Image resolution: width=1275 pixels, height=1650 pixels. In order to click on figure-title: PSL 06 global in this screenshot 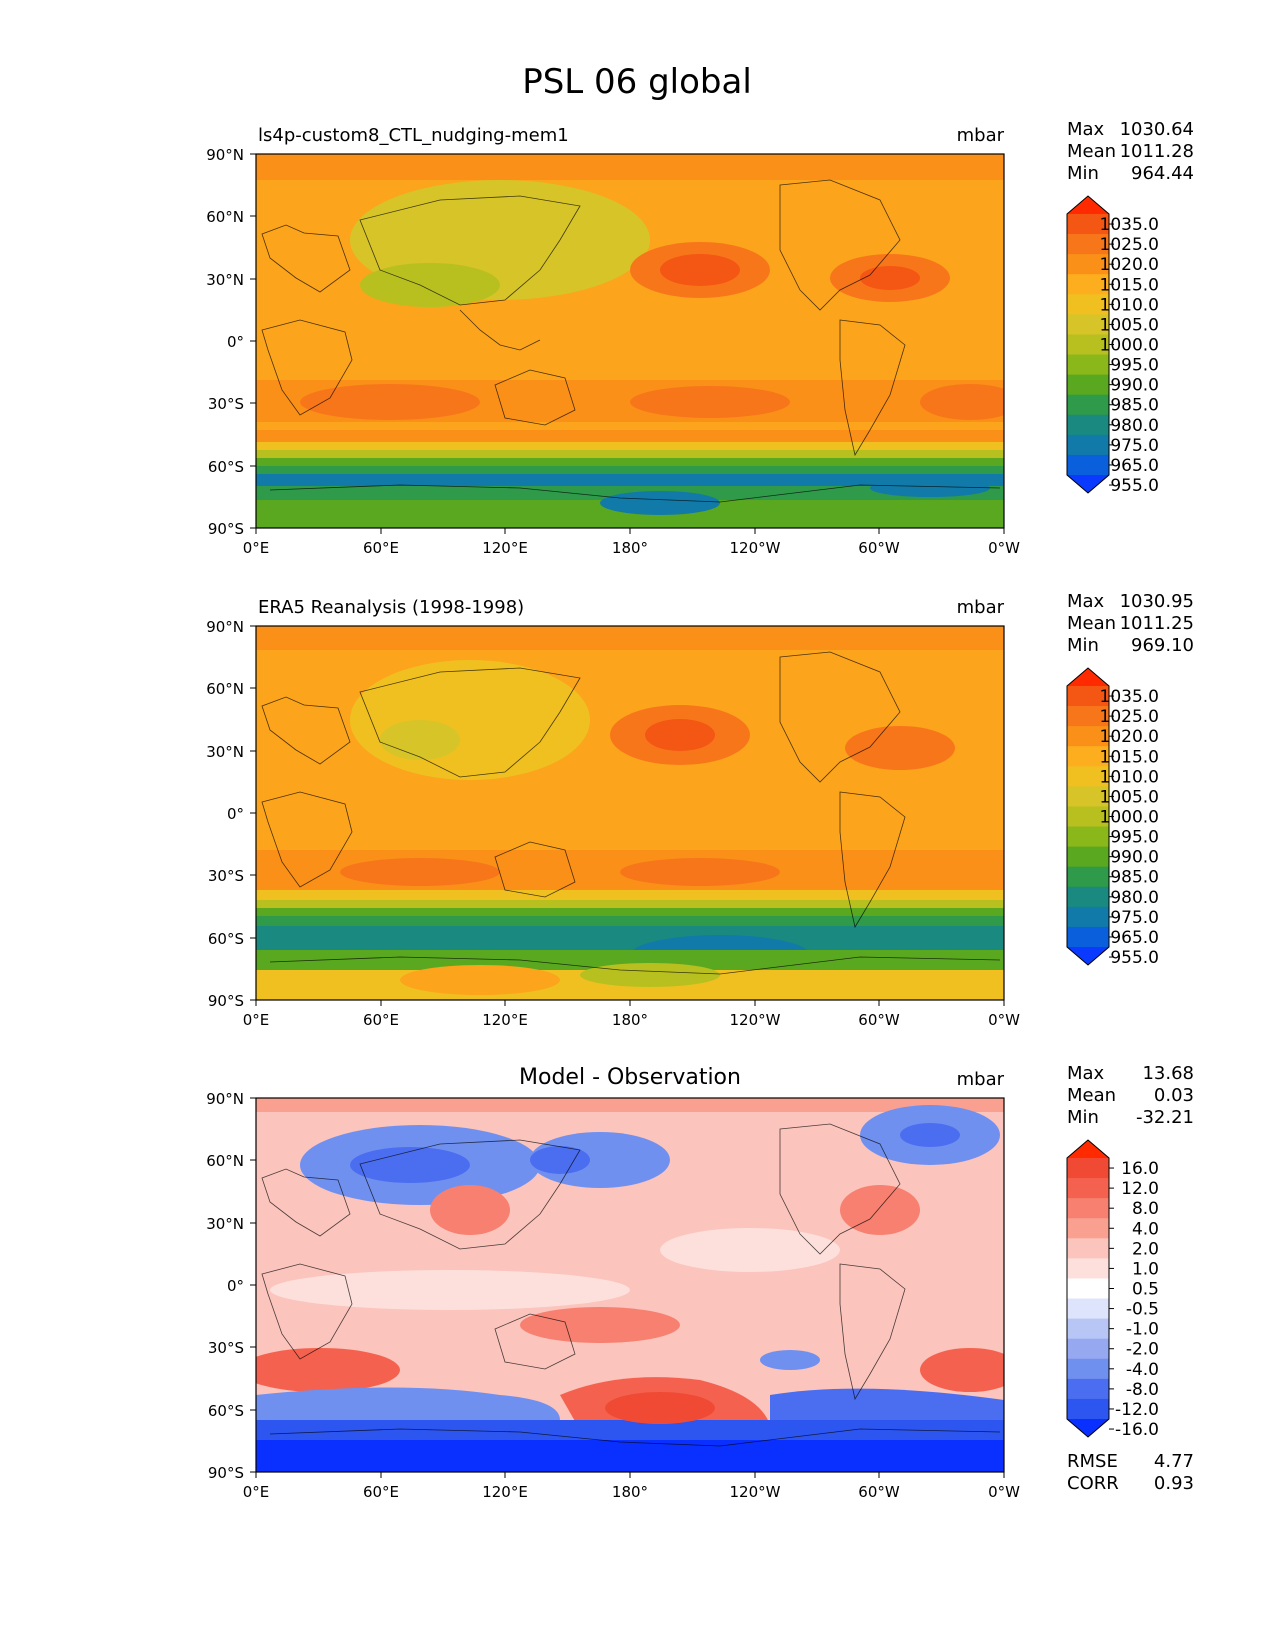, I will do `click(637, 82)`.